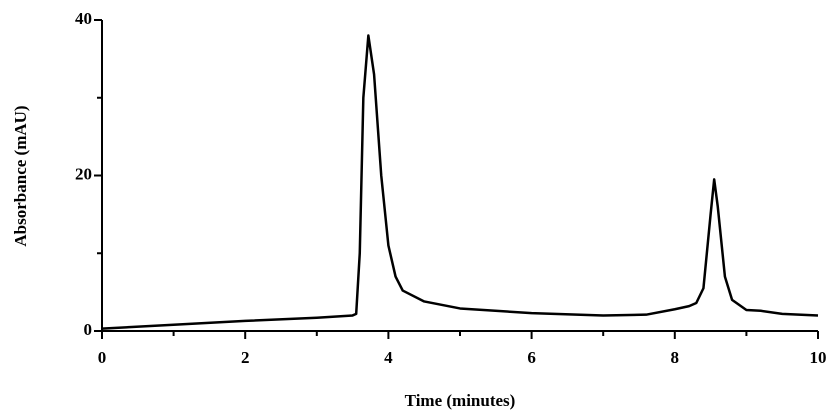  Describe the element at coordinates (88, 329) in the screenshot. I see `y-tick-label: 0` at that location.